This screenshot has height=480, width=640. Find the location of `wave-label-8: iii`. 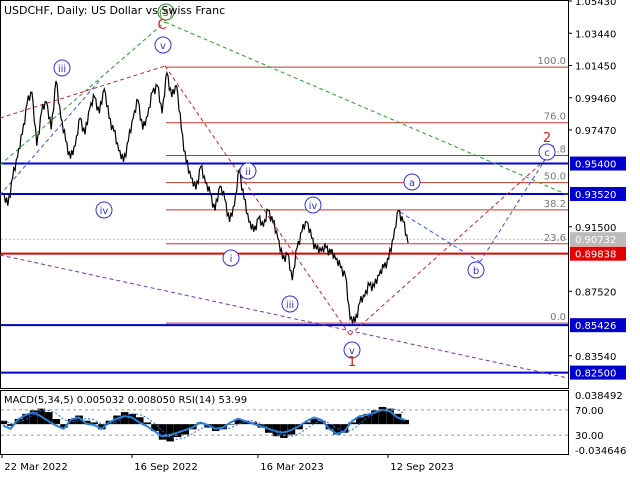

wave-label-8: iii is located at coordinates (290, 305).